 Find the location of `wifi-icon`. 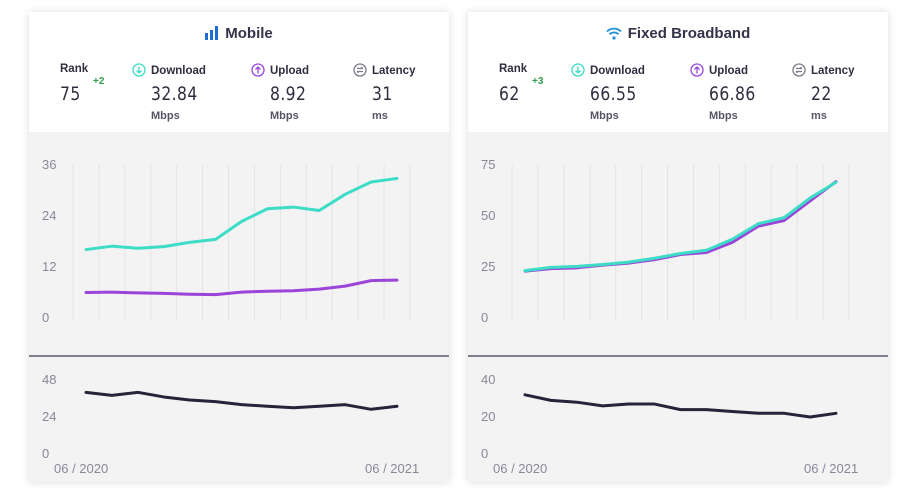

wifi-icon is located at coordinates (614, 35).